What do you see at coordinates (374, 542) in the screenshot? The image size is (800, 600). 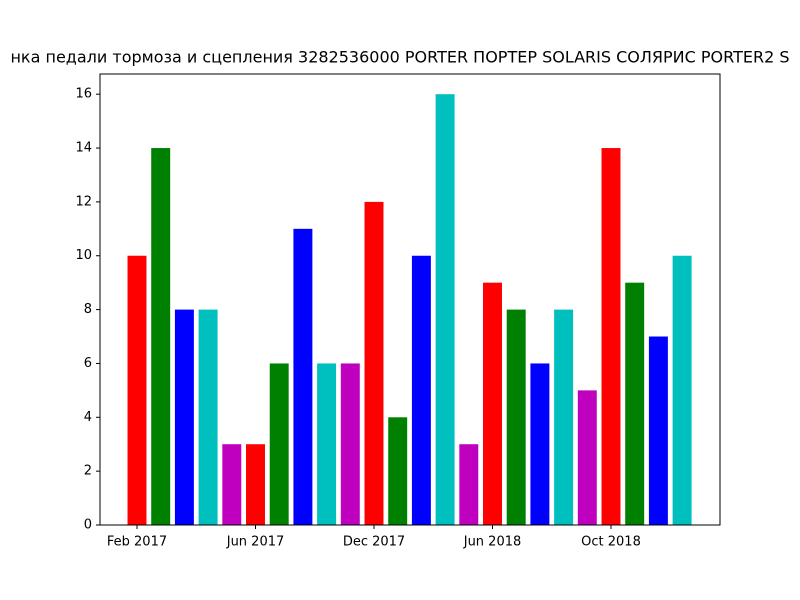 I see `x-tick-label: Dec 2017` at bounding box center [374, 542].